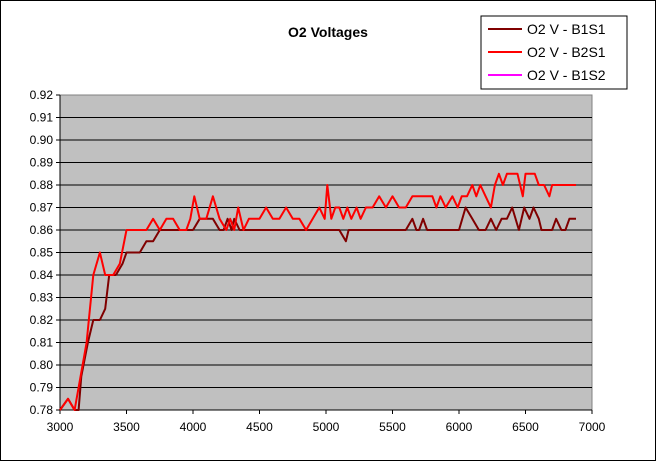 This screenshot has width=656, height=461. I want to click on x-tick-label: 5000, so click(326, 427).